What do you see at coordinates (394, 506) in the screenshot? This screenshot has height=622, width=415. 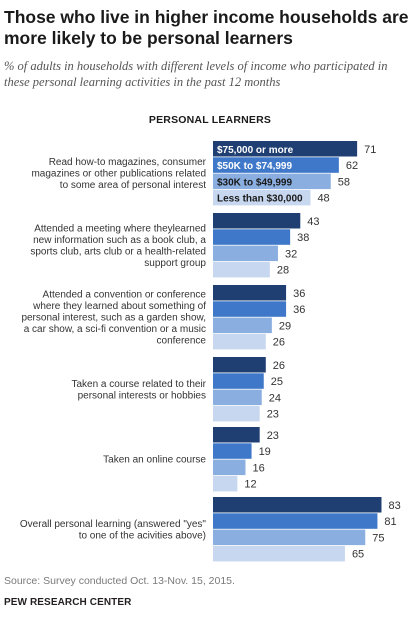 I see `data-label: 83` at bounding box center [394, 506].